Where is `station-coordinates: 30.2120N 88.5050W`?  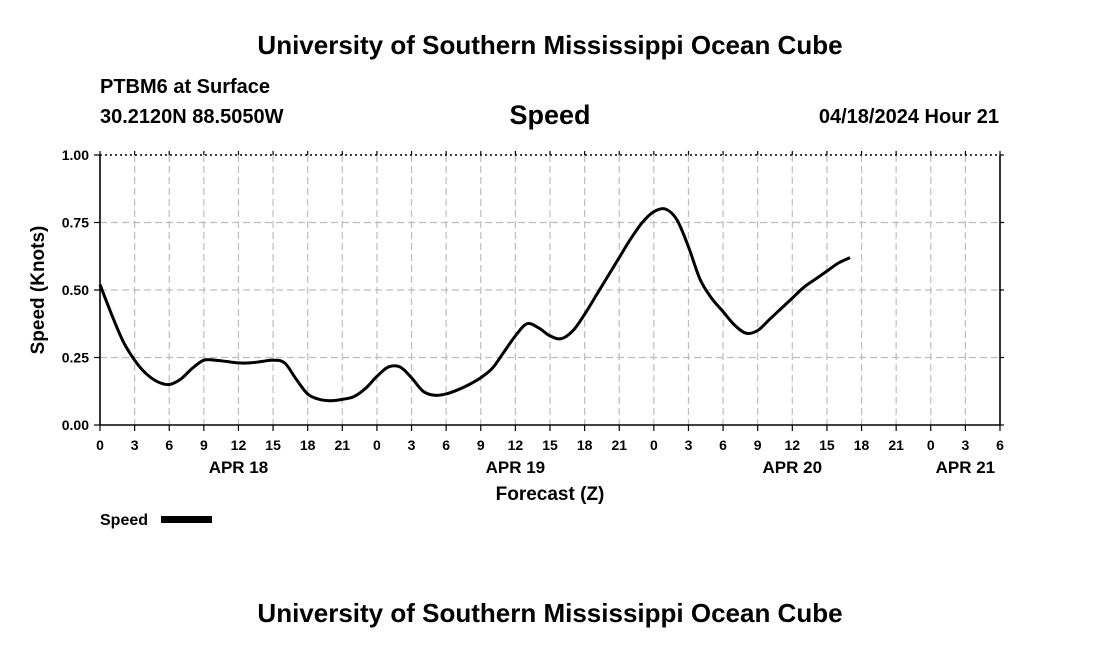
station-coordinates: 30.2120N 88.5050W is located at coordinates (192, 117).